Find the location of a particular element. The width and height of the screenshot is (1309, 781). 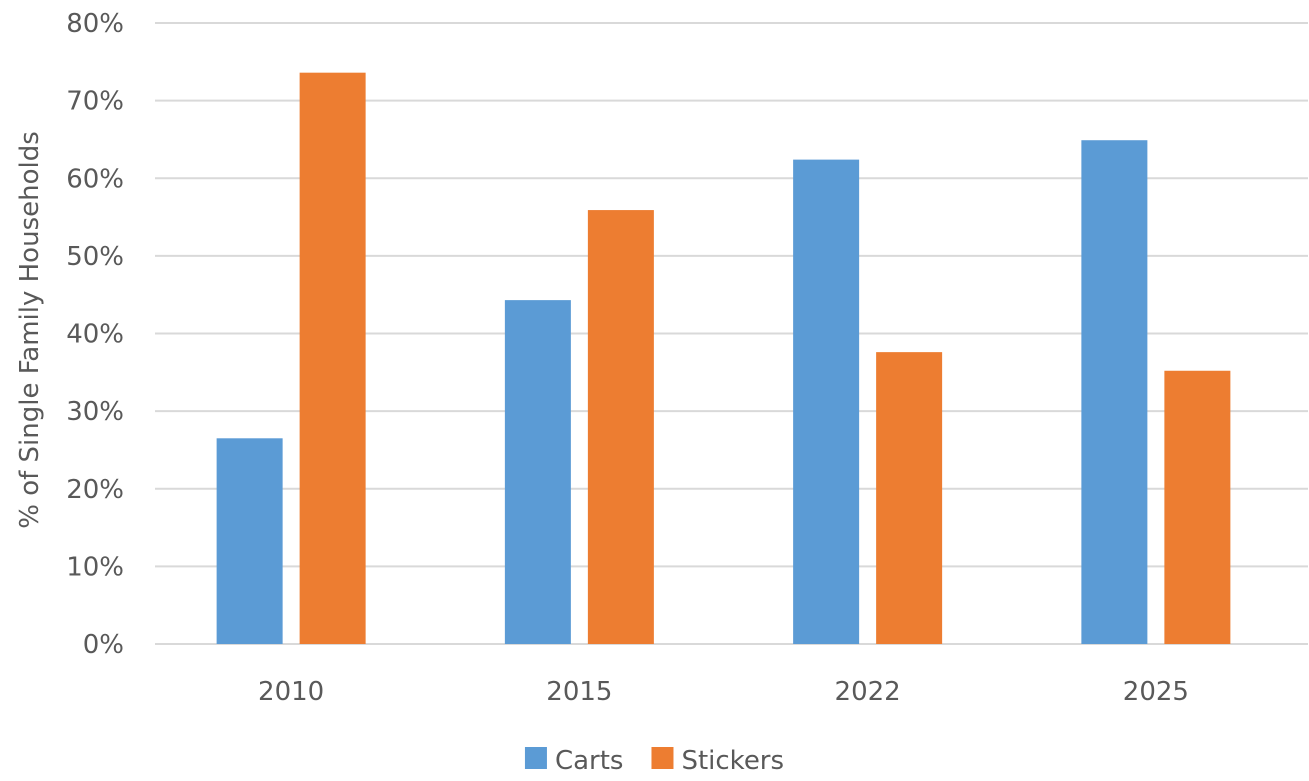

bar-stickers-2015 is located at coordinates (620, 427).